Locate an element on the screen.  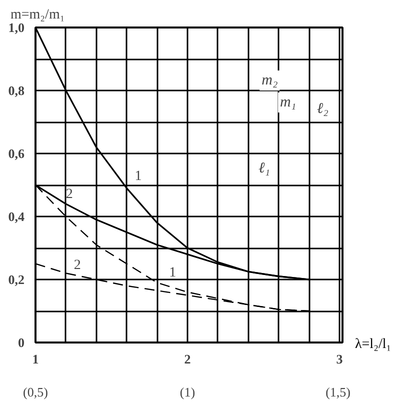
annotation: ℓ₂ is located at coordinates (322, 108).